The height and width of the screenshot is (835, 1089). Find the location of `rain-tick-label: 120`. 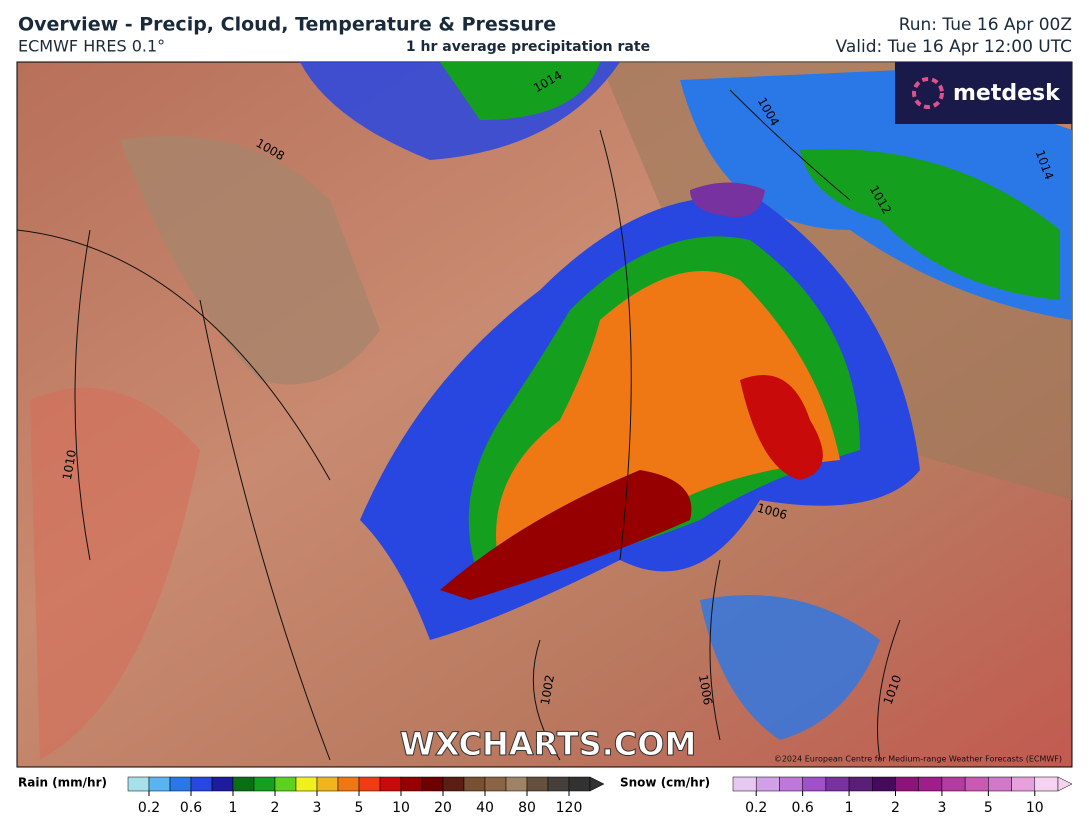

rain-tick-label: 120 is located at coordinates (569, 808).